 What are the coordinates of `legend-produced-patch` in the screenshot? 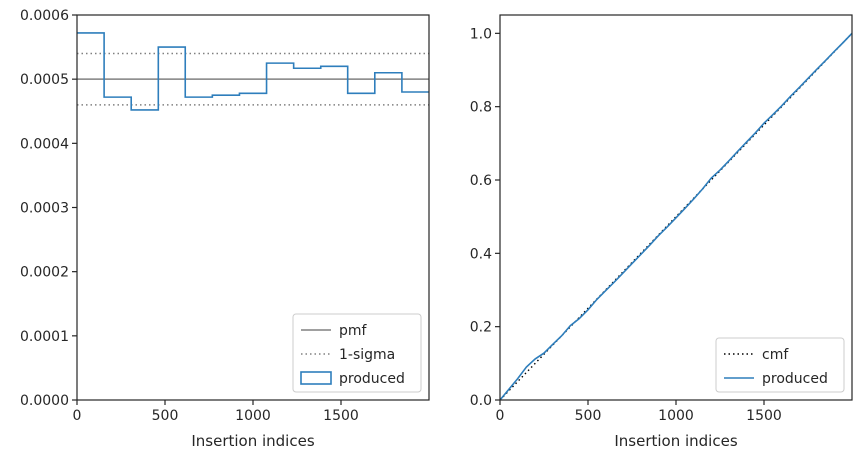 It's located at (316, 378).